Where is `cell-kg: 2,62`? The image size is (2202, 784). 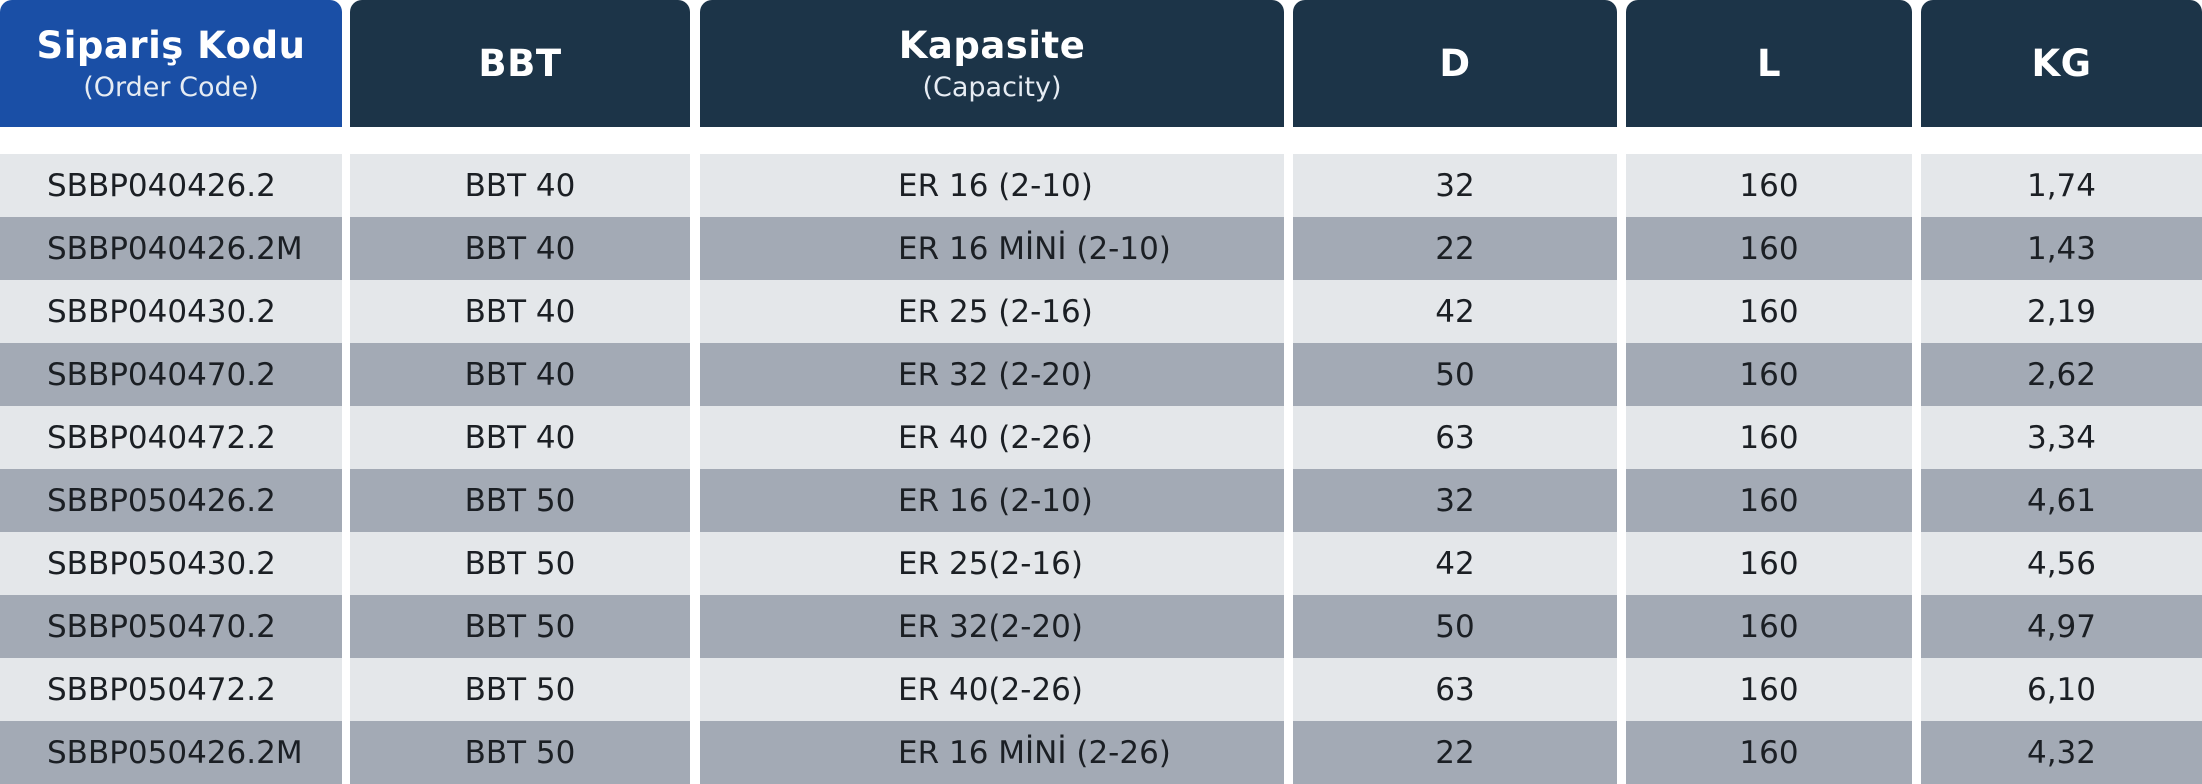
cell-kg: 2,62 is located at coordinates (2061, 374).